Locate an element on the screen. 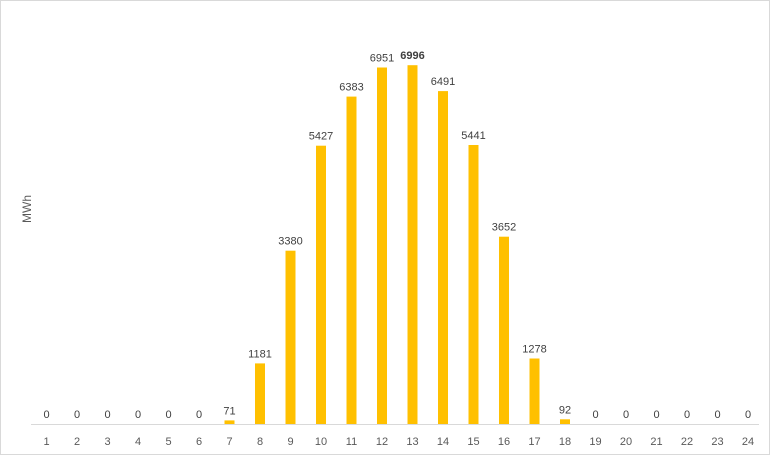 The image size is (770, 455). x-tick-15: 15 is located at coordinates (473, 442).